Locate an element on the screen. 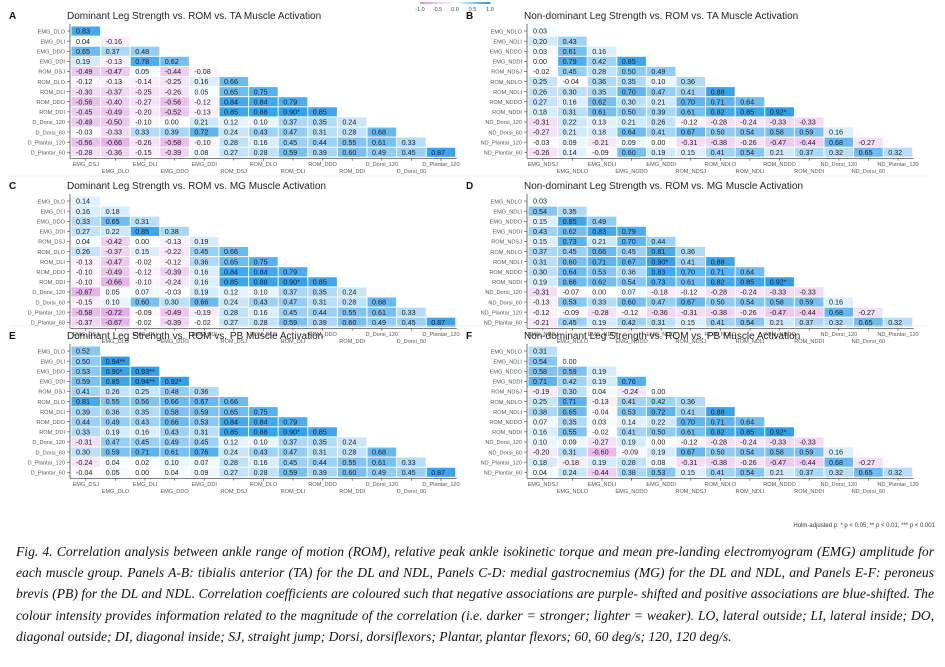 The width and height of the screenshot is (945, 667). cell-value: 0.88 is located at coordinates (718, 91).